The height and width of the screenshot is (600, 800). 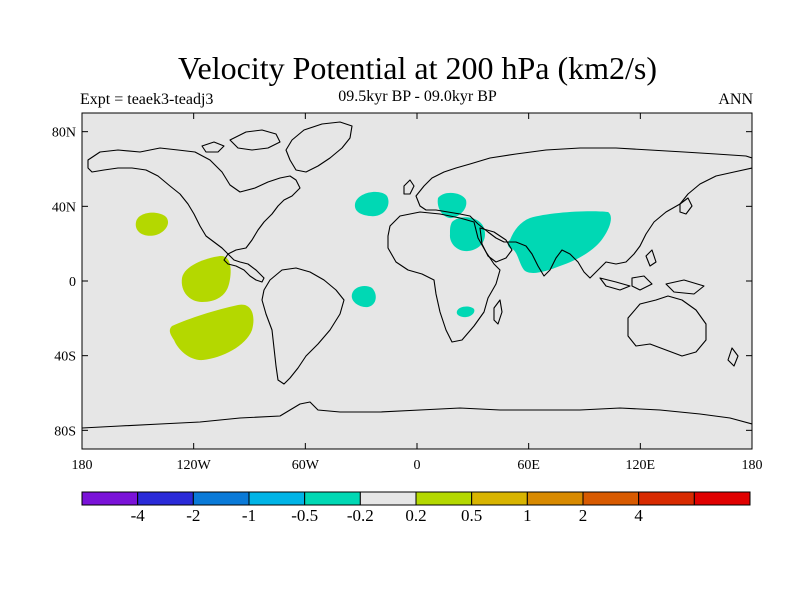 I want to click on time-period-subtitle: 09.5kyr BP - 09.0kyr BP, so click(x=417, y=96).